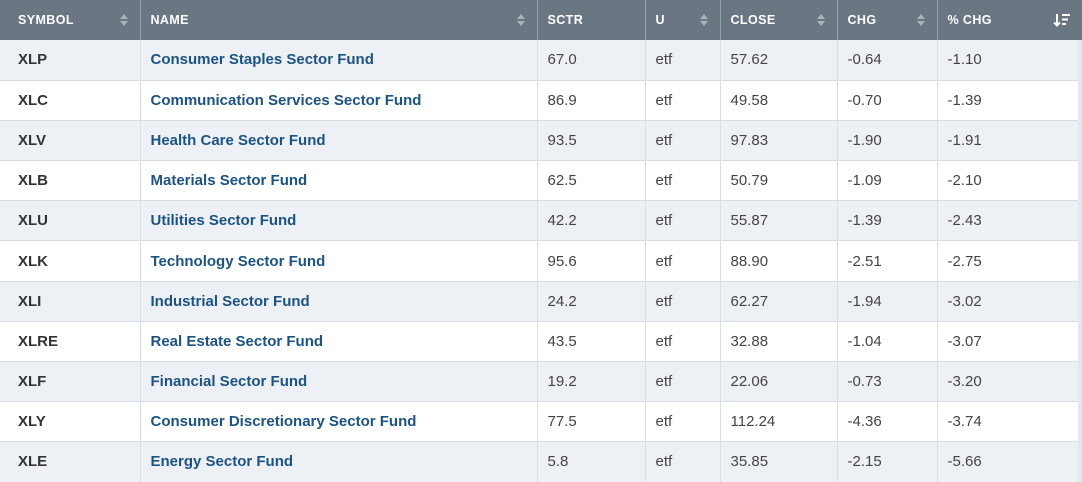 Image resolution: width=1082 pixels, height=482 pixels. Describe the element at coordinates (339, 20) in the screenshot. I see `column-header-name: NAME` at that location.